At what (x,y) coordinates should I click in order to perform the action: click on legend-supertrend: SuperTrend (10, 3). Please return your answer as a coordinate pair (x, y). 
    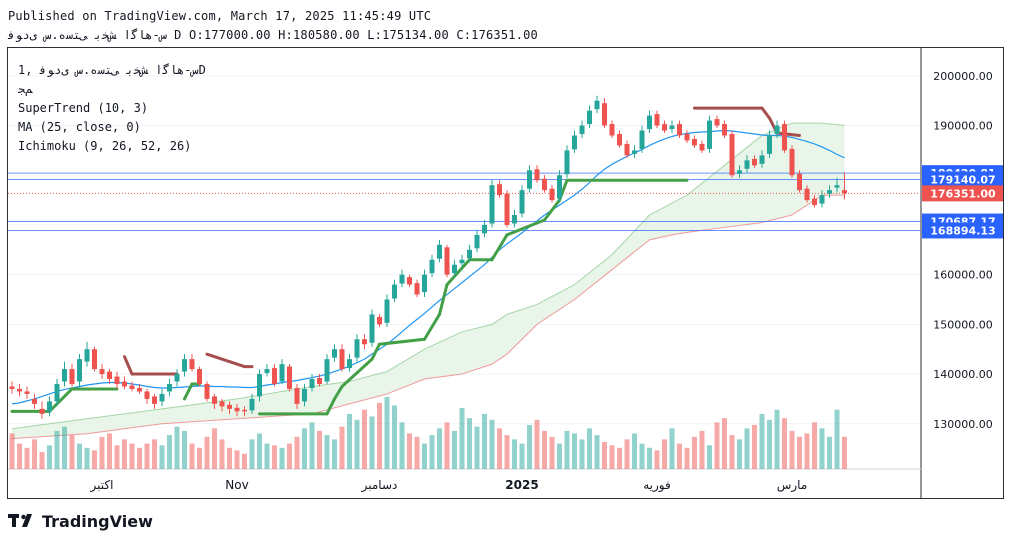
    Looking at the image, I should click on (83, 108).